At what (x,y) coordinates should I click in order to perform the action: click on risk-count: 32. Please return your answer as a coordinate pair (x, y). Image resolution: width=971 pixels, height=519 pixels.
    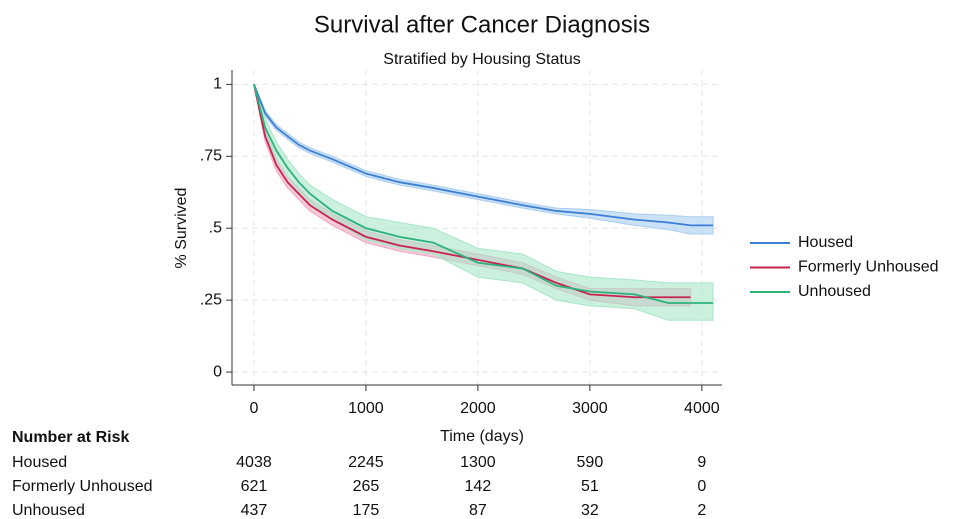
    Looking at the image, I should click on (590, 510).